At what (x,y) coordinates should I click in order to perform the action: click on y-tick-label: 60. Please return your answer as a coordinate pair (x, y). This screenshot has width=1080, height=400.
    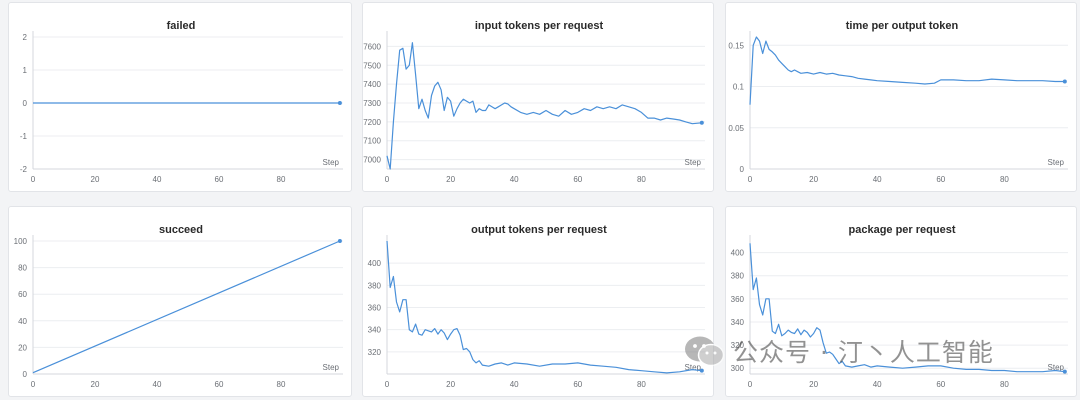
    Looking at the image, I should click on (22, 294).